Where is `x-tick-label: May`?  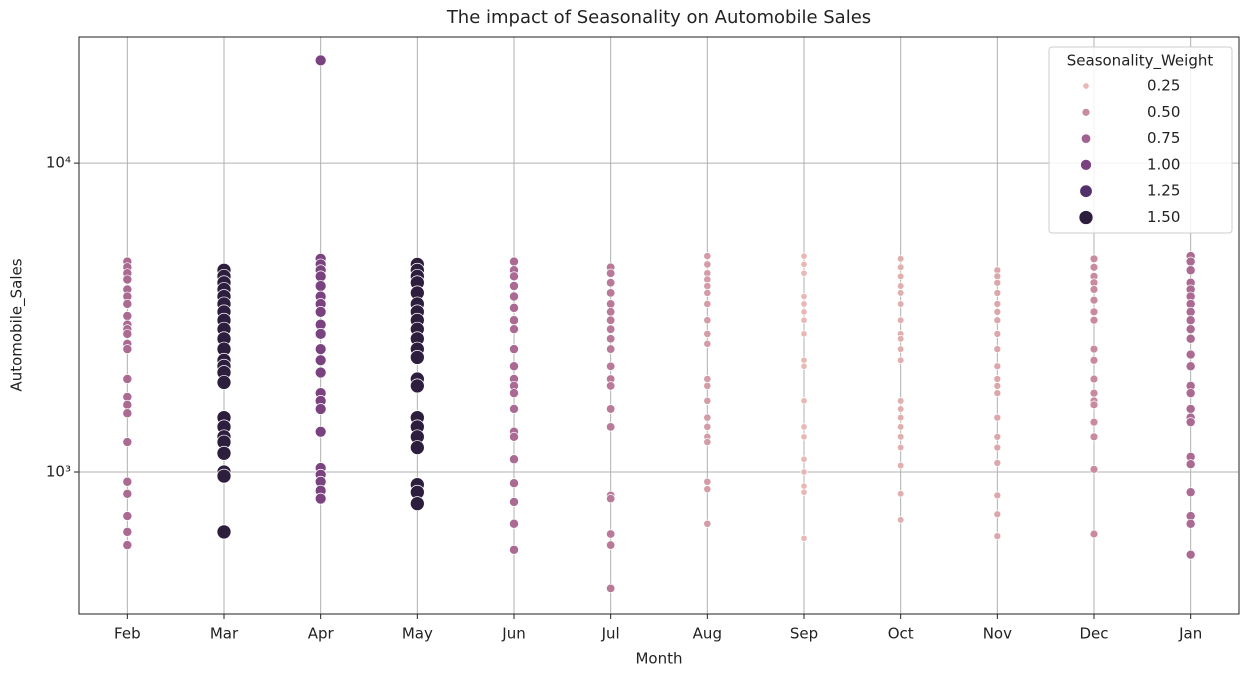 x-tick-label: May is located at coordinates (417, 634).